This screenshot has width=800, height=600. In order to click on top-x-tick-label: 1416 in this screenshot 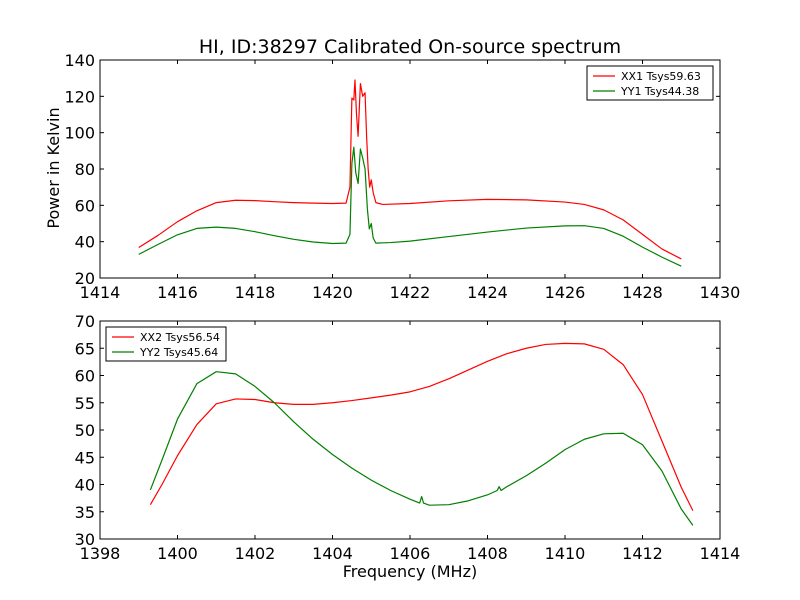, I will do `click(177, 292)`.